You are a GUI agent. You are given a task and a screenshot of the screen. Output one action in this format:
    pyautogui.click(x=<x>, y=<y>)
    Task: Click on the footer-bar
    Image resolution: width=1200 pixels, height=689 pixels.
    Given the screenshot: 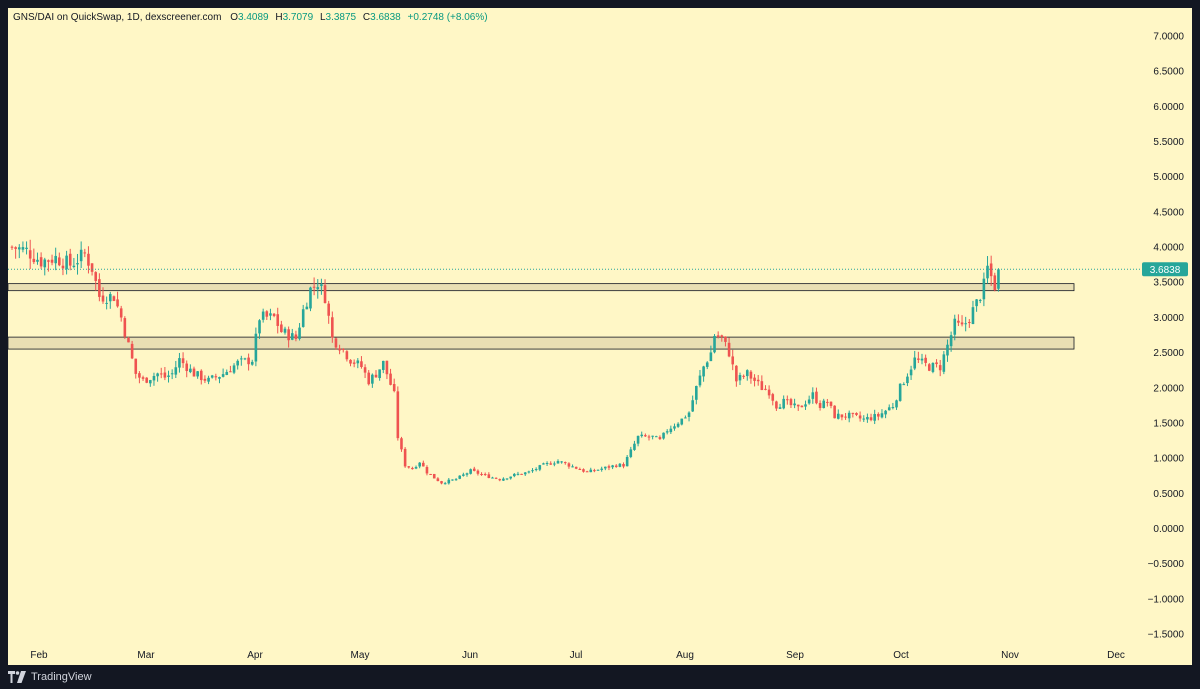 What is the action you would take?
    pyautogui.click(x=600, y=677)
    